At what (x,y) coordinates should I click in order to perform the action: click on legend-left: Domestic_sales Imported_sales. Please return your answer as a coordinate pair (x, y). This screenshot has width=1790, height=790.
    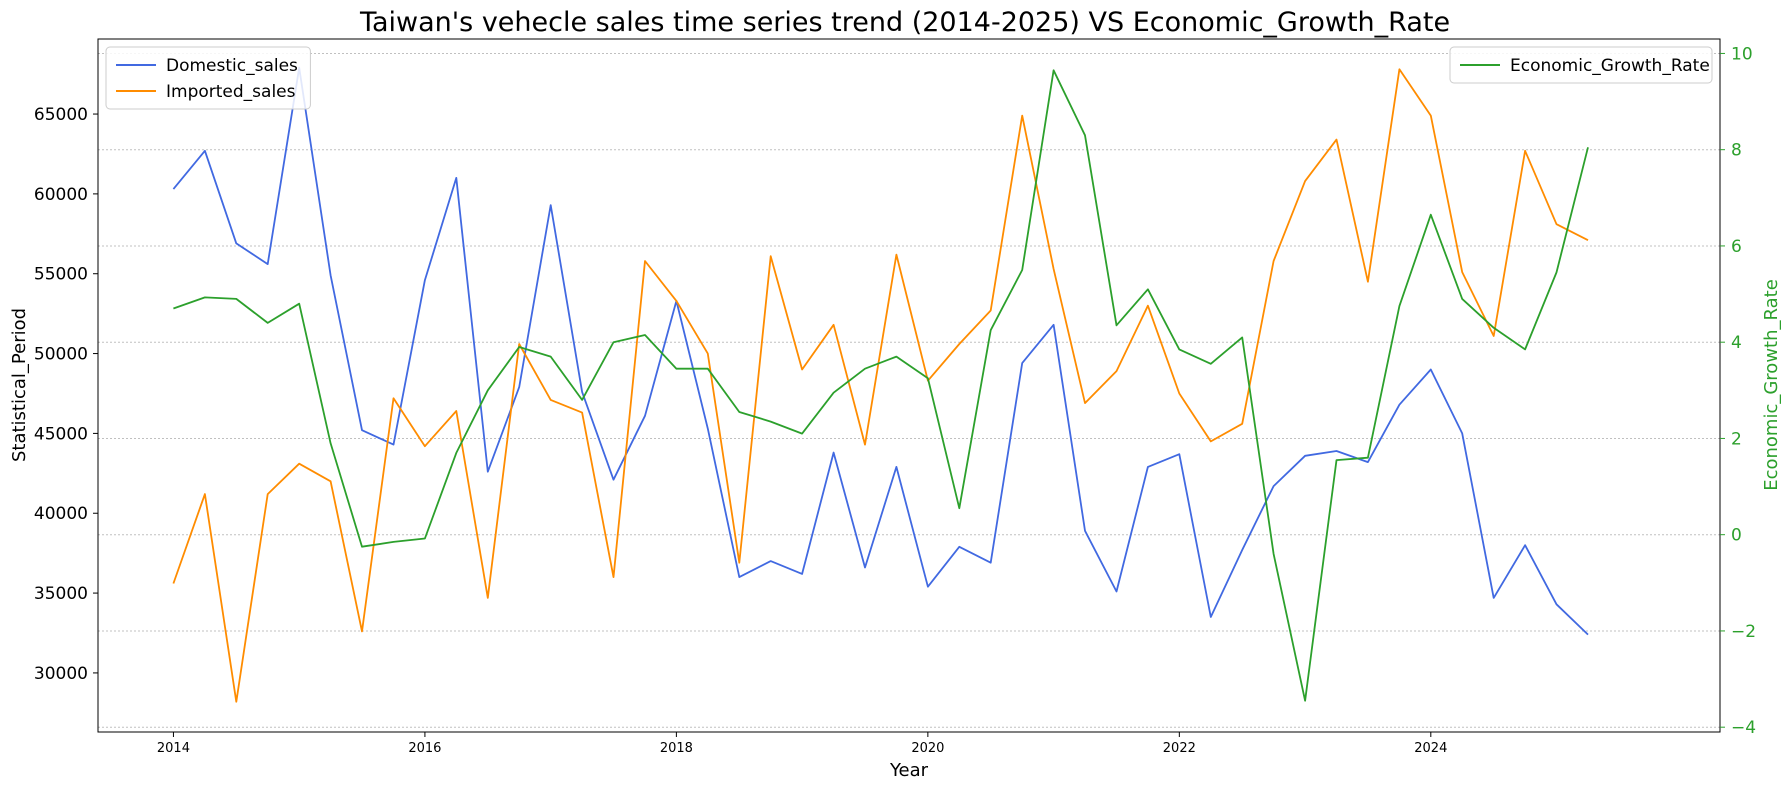
    Looking at the image, I should click on (208, 78).